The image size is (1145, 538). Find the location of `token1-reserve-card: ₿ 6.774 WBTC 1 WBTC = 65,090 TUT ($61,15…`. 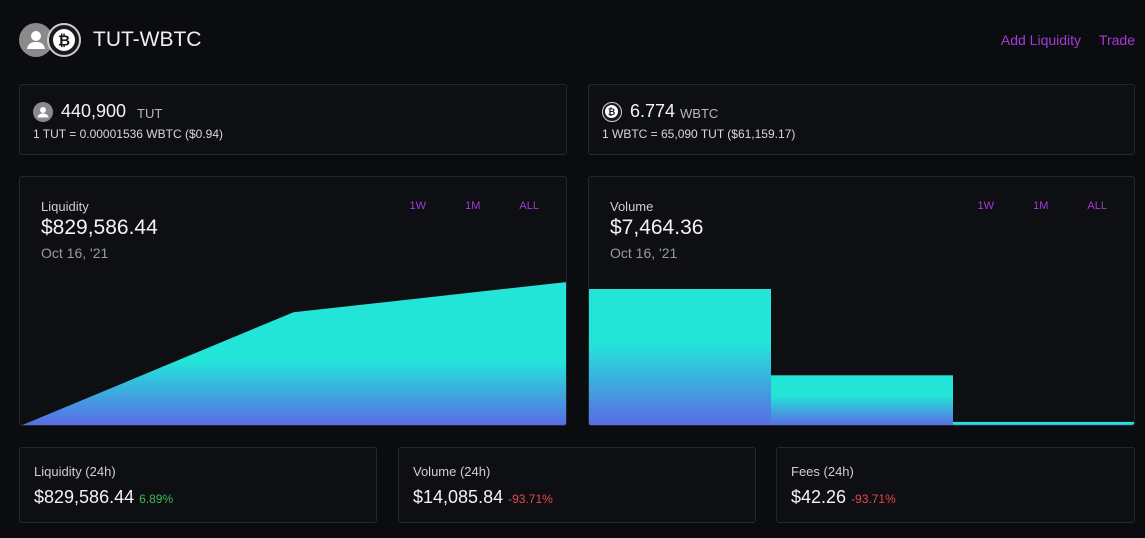

token1-reserve-card: ₿ 6.774 WBTC 1 WBTC = 65,090 TUT ($61,15… is located at coordinates (861, 119).